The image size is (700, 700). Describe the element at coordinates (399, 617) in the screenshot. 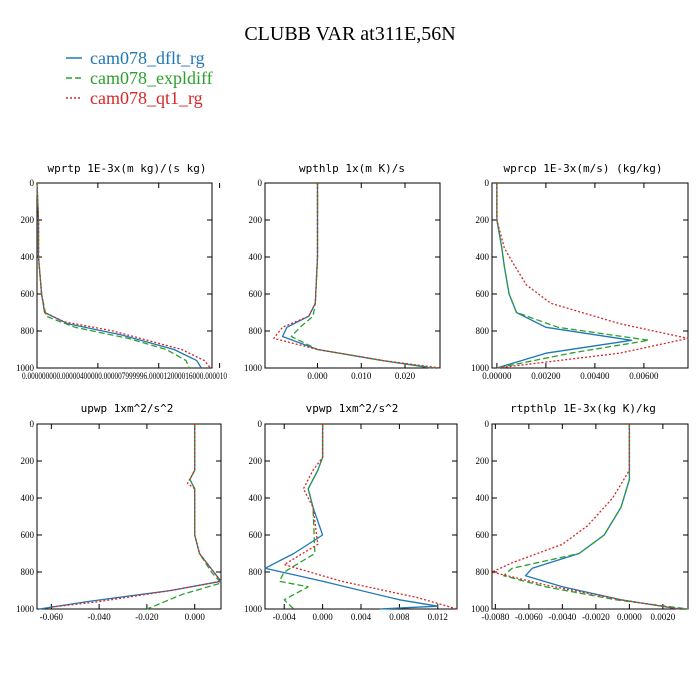

I see `x-tick-label: 0.008` at that location.